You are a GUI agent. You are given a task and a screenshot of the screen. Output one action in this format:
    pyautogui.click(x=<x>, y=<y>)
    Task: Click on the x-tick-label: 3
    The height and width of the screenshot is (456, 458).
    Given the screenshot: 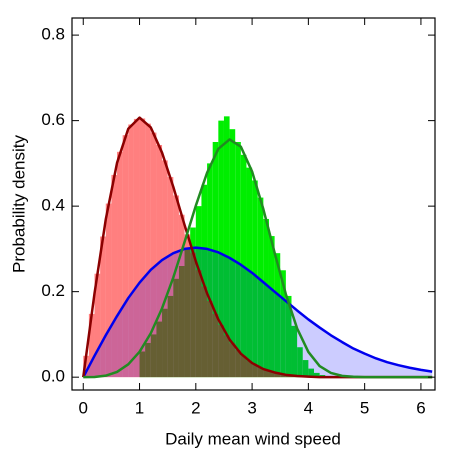 What is the action you would take?
    pyautogui.click(x=251, y=407)
    